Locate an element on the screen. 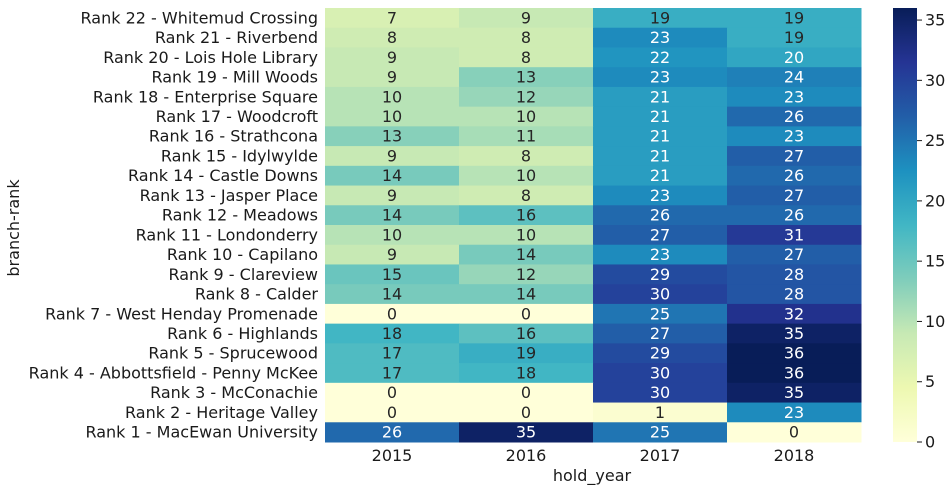 This screenshot has height=491, width=950. cell-value-label: 20 is located at coordinates (794, 57).